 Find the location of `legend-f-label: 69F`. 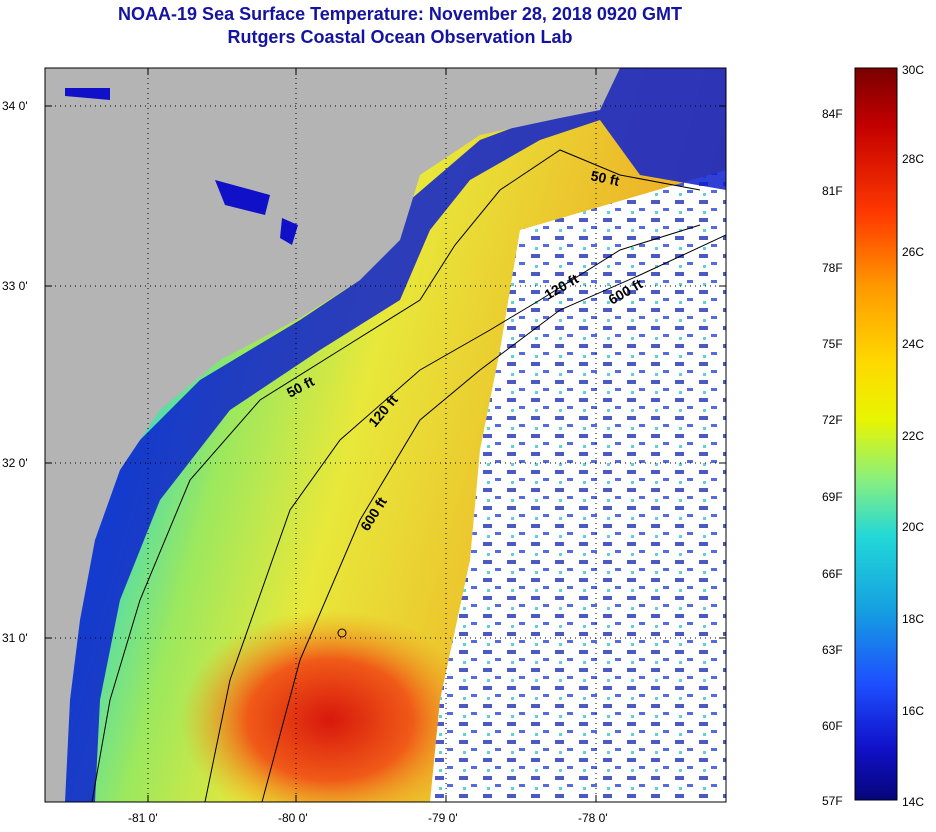

legend-f-label: 69F is located at coordinates (832, 497).